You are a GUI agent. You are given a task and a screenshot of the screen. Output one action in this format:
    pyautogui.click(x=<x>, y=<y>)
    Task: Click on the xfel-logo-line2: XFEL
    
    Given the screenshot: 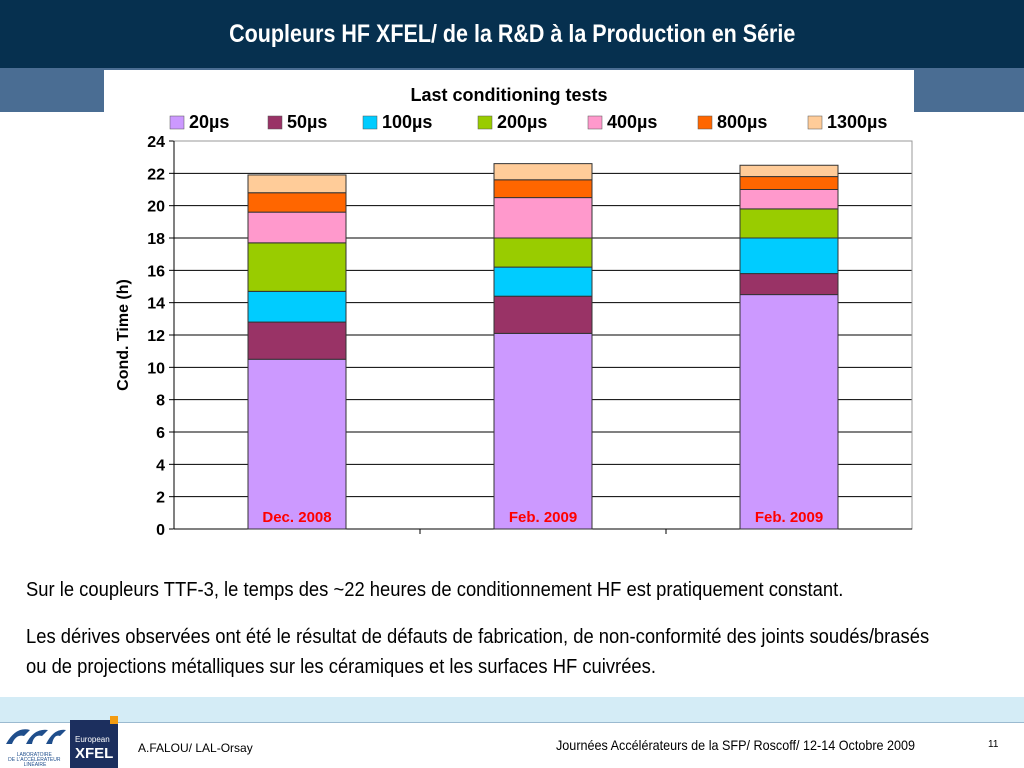 What is the action you would take?
    pyautogui.click(x=94, y=753)
    